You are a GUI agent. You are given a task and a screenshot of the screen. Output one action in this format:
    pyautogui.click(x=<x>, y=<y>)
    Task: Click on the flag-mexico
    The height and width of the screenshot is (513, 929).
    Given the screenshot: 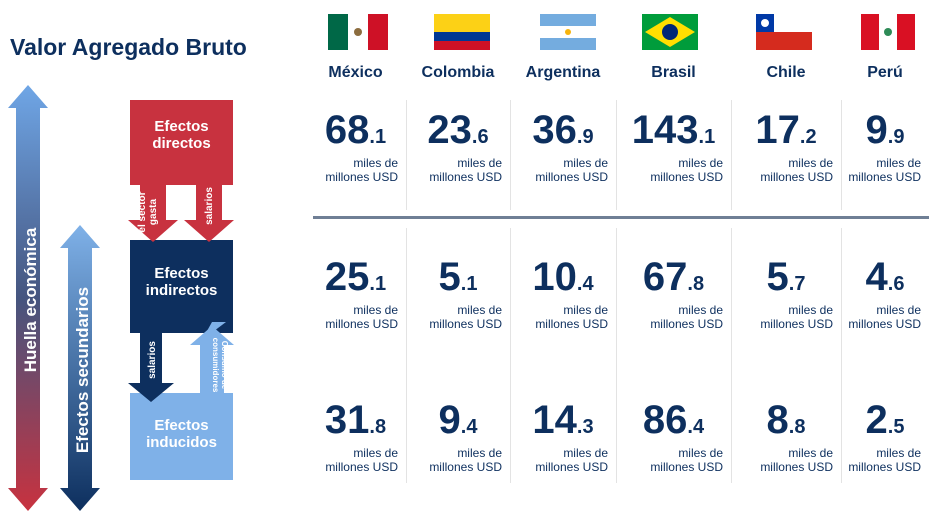 What is the action you would take?
    pyautogui.click(x=358, y=32)
    